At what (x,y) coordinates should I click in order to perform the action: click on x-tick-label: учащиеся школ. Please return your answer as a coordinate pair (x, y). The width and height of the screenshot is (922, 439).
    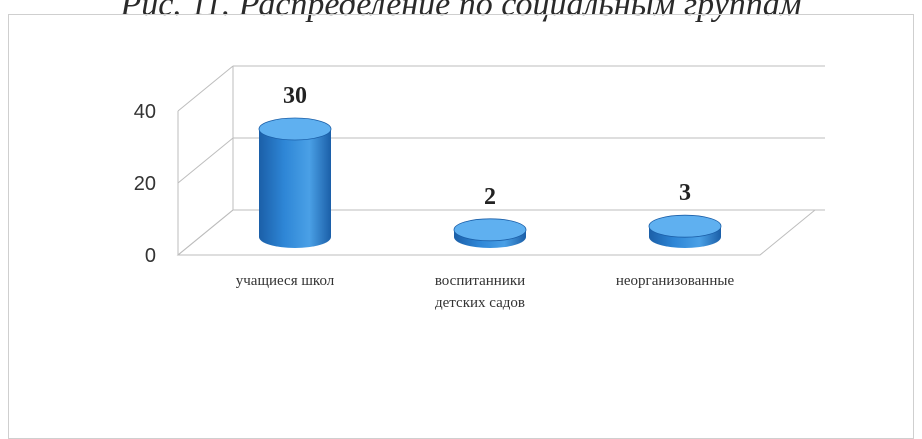
    Looking at the image, I should click on (285, 281).